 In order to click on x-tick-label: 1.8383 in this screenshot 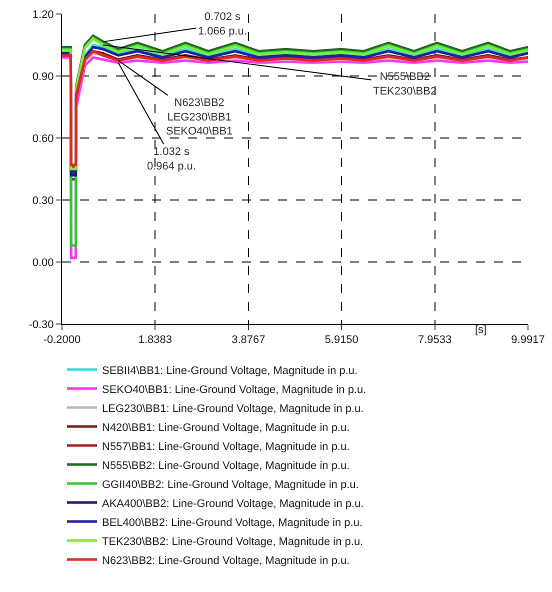, I will do `click(155, 340)`.